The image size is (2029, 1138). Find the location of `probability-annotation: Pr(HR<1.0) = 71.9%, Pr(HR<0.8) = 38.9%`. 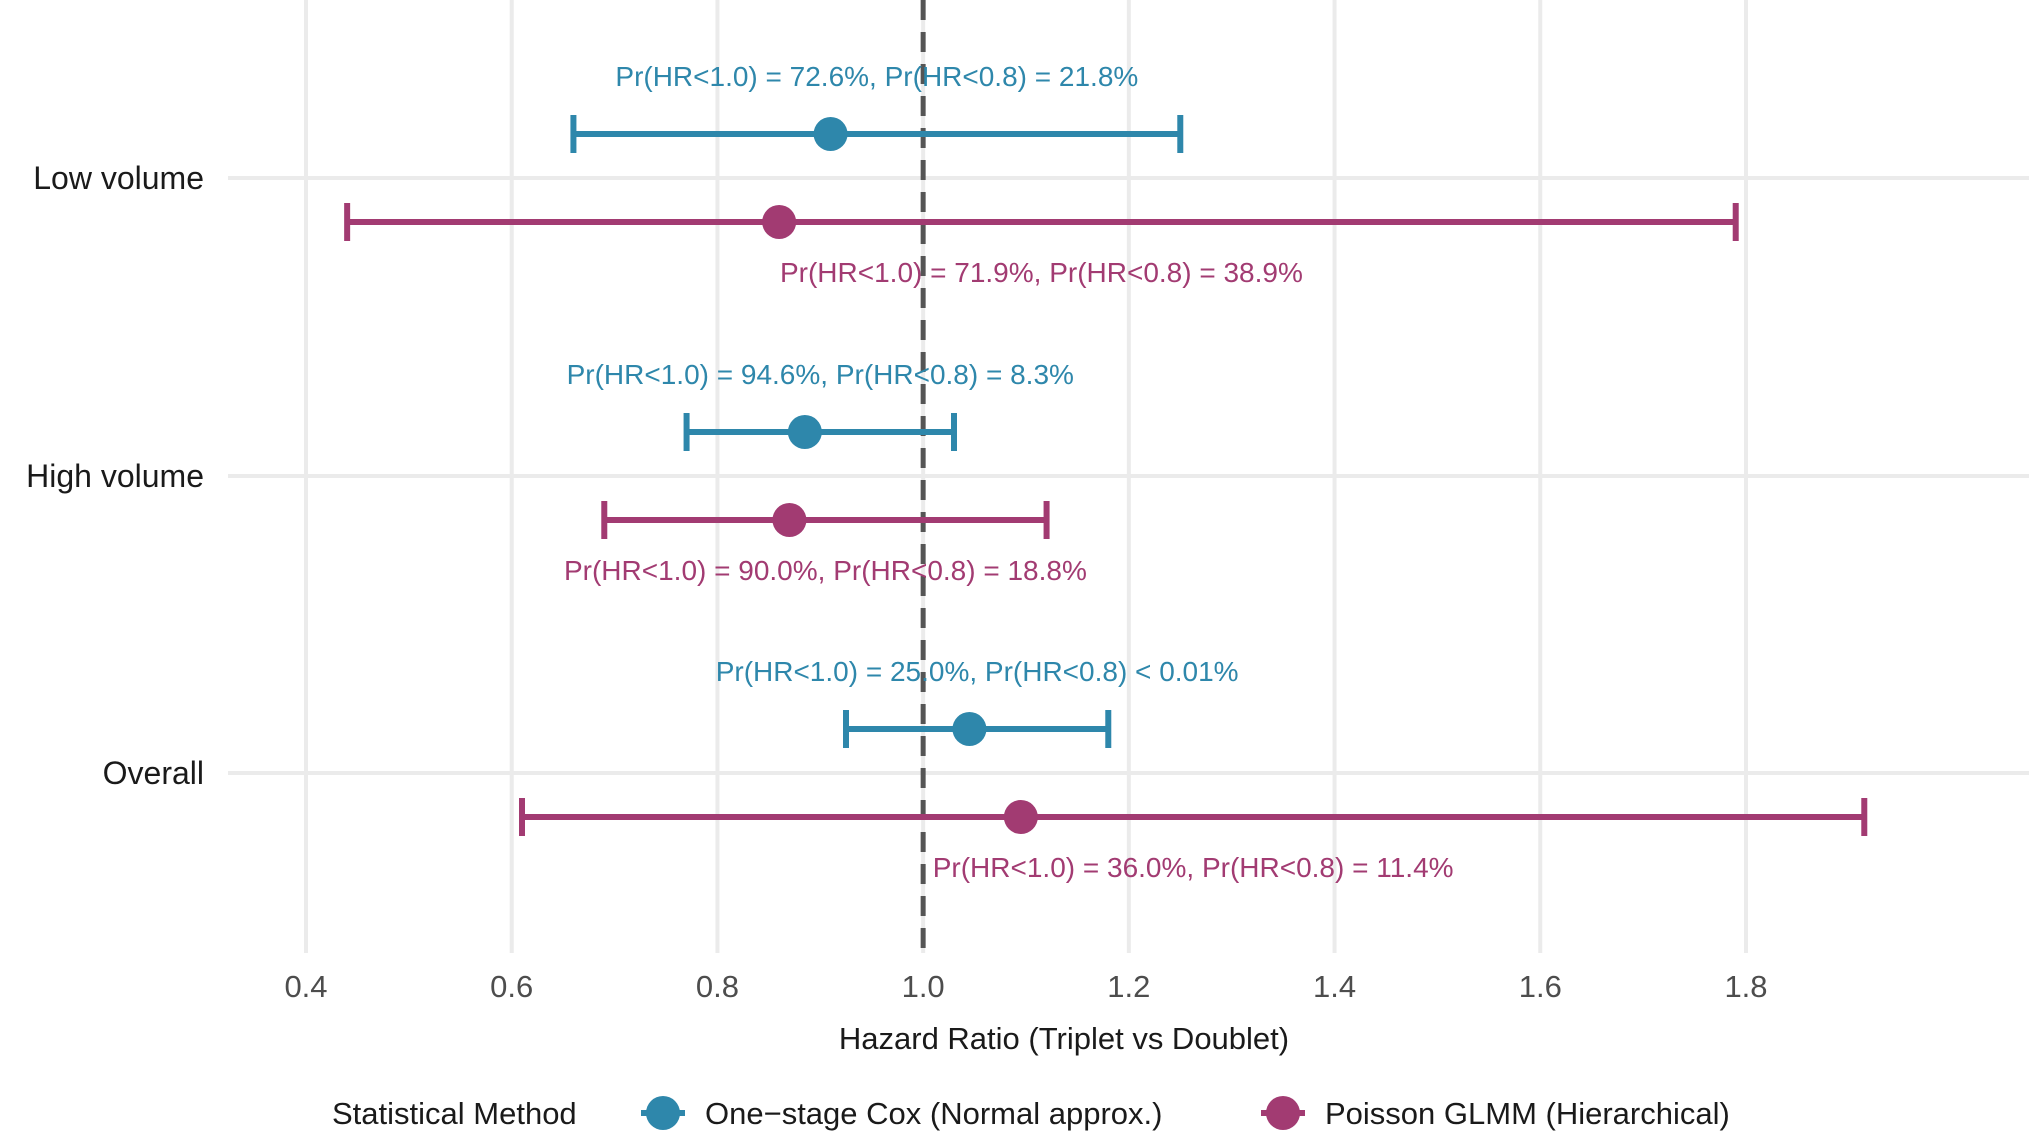

probability-annotation: Pr(HR<1.0) = 71.9%, Pr(HR<0.8) = 38.9% is located at coordinates (1041, 272).